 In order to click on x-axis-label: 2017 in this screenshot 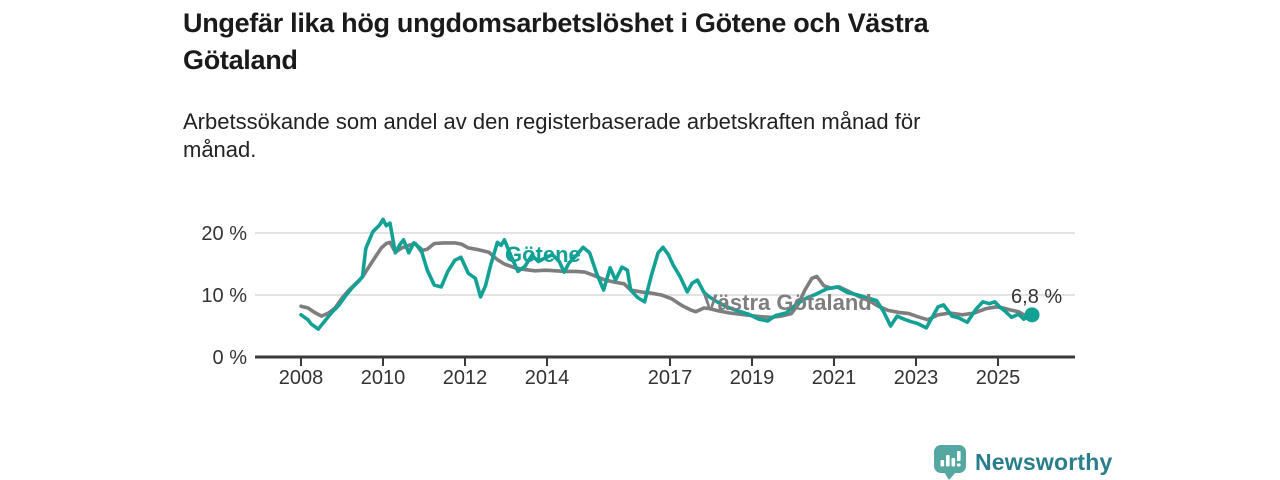, I will do `click(670, 378)`.